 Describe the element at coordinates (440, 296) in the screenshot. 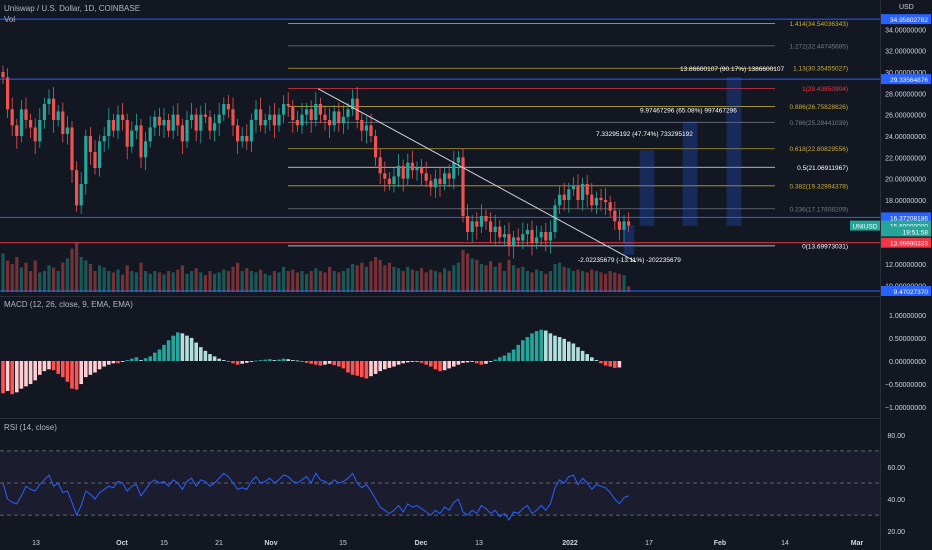

I see `pane-separator-macd` at that location.